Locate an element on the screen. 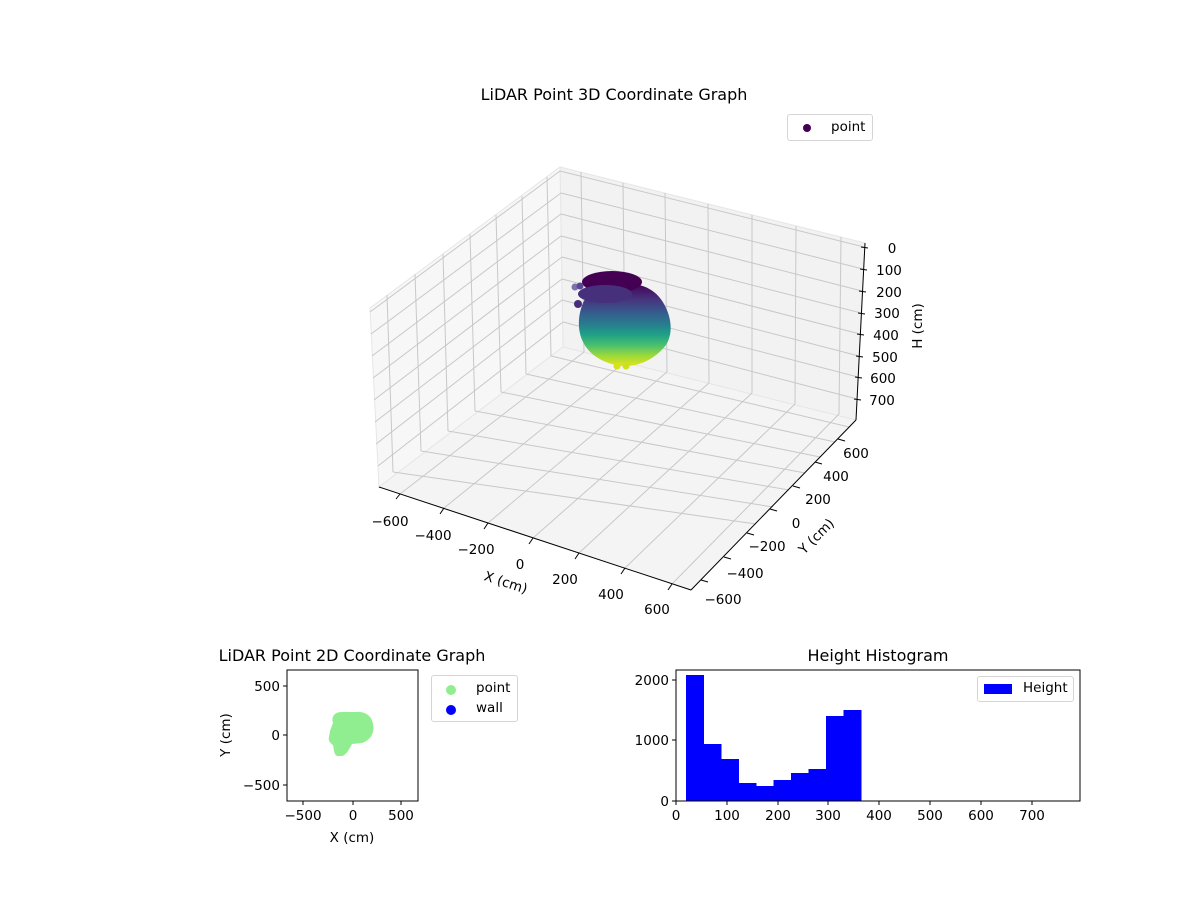 The height and width of the screenshot is (900, 1200). chart2d-canvas: −500 0 500 500 0 −500 X (cm) Y (cm) is located at coordinates (318, 757).